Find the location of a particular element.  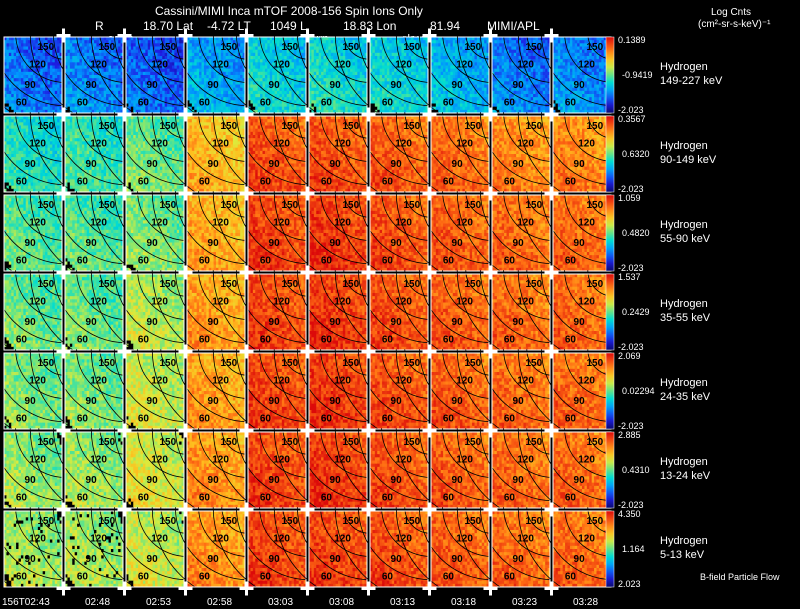

colorbar-max-label: 0.1389 is located at coordinates (632, 40).